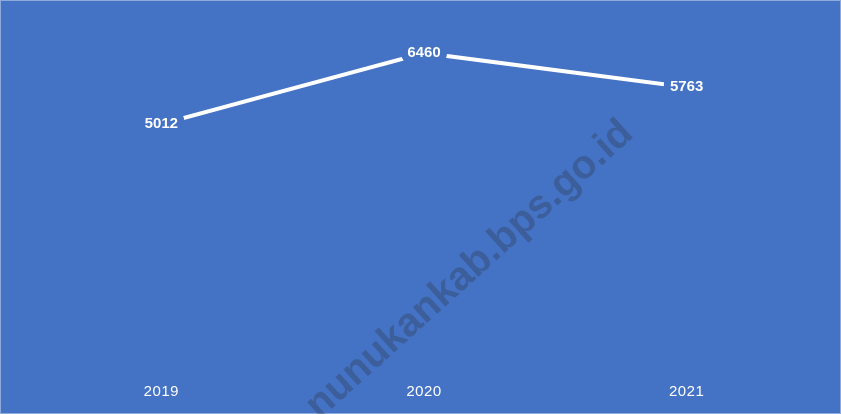  I want to click on line, so click(423, 88).